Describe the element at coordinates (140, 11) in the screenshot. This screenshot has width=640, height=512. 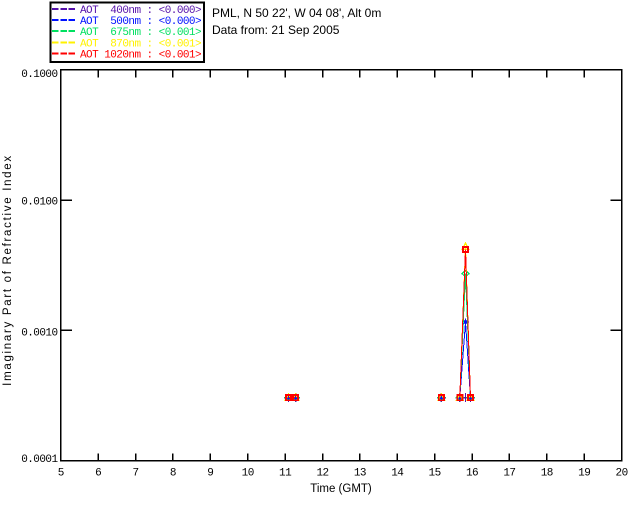
I see `svg-text: AOT 400nm : <0.000>` at that location.